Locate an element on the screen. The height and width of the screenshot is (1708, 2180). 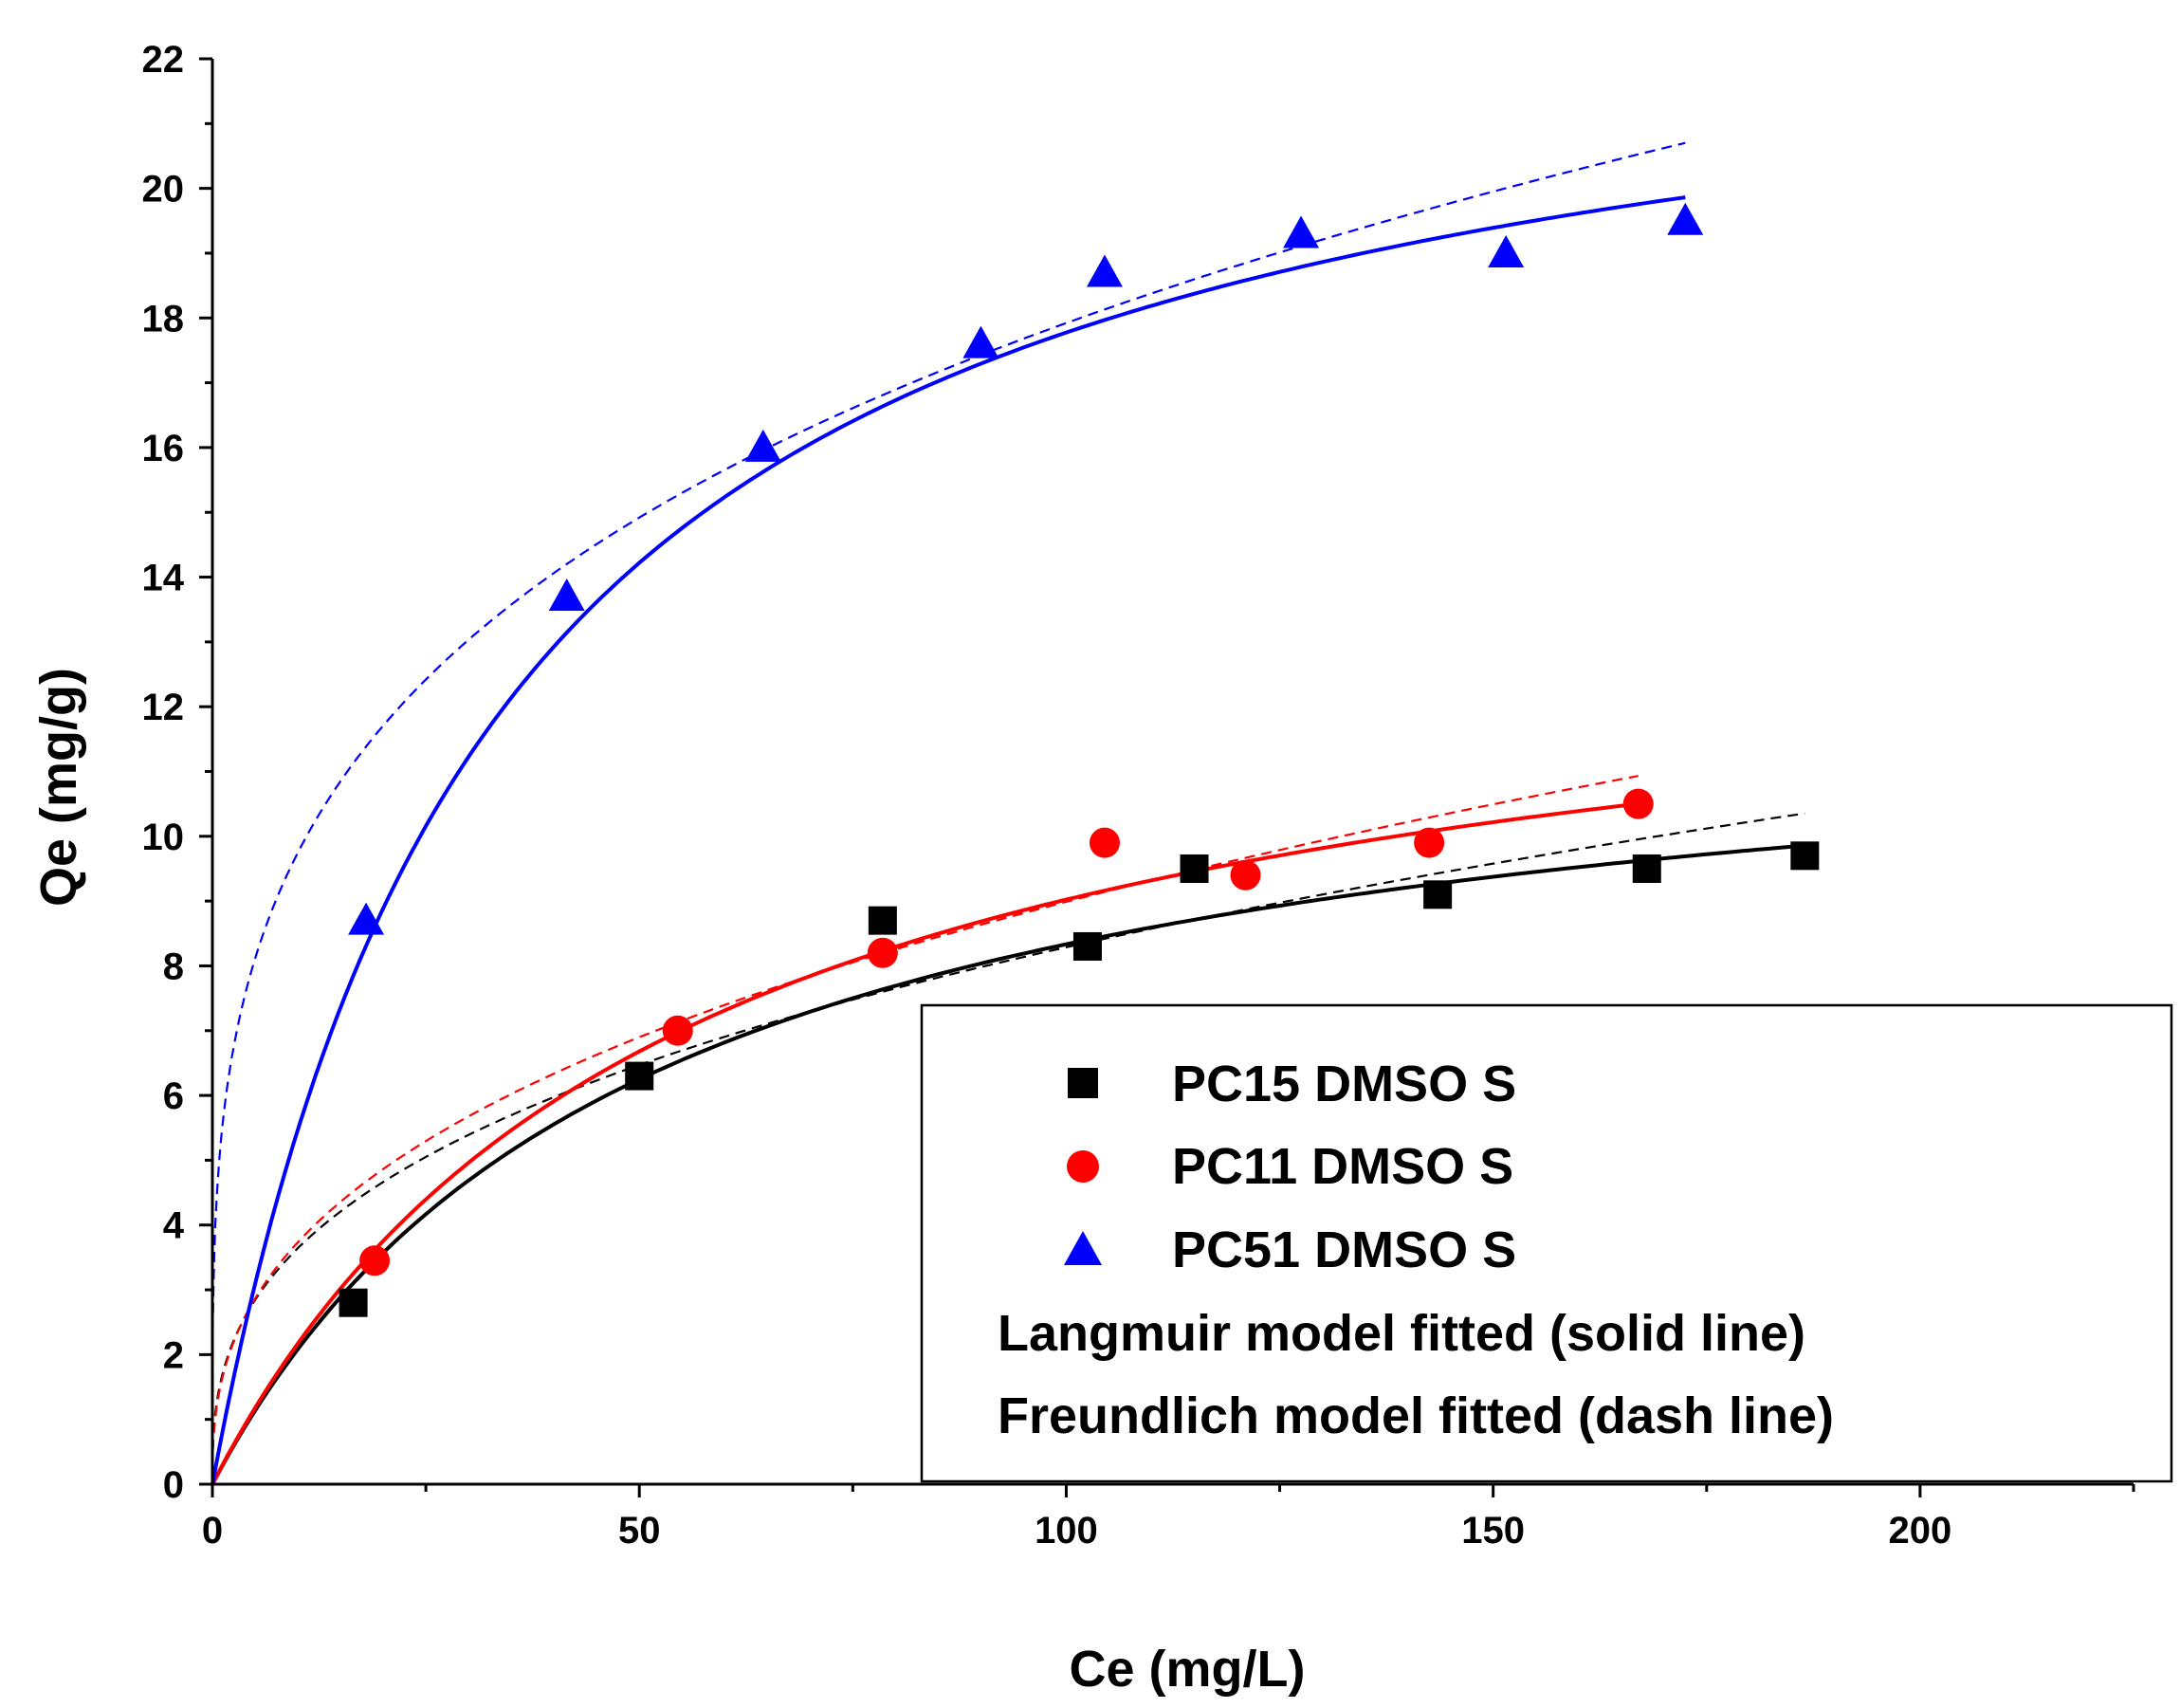
y-tick-label: 10 is located at coordinates (163, 837).